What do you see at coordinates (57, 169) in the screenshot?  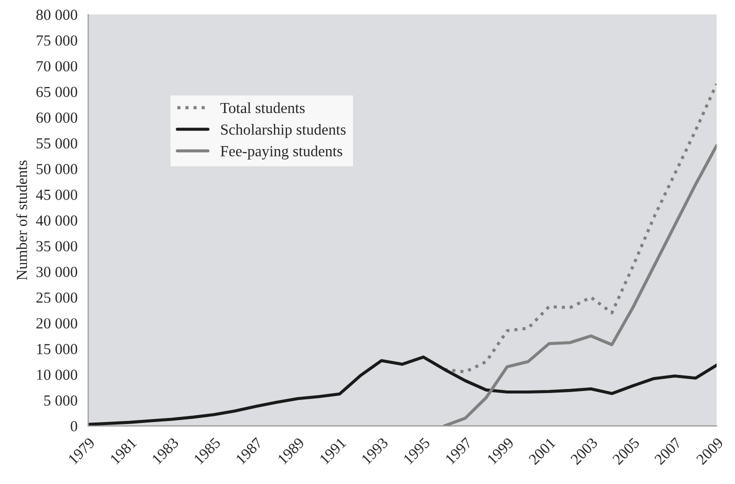 I see `y-tick-label: 50 000` at bounding box center [57, 169].